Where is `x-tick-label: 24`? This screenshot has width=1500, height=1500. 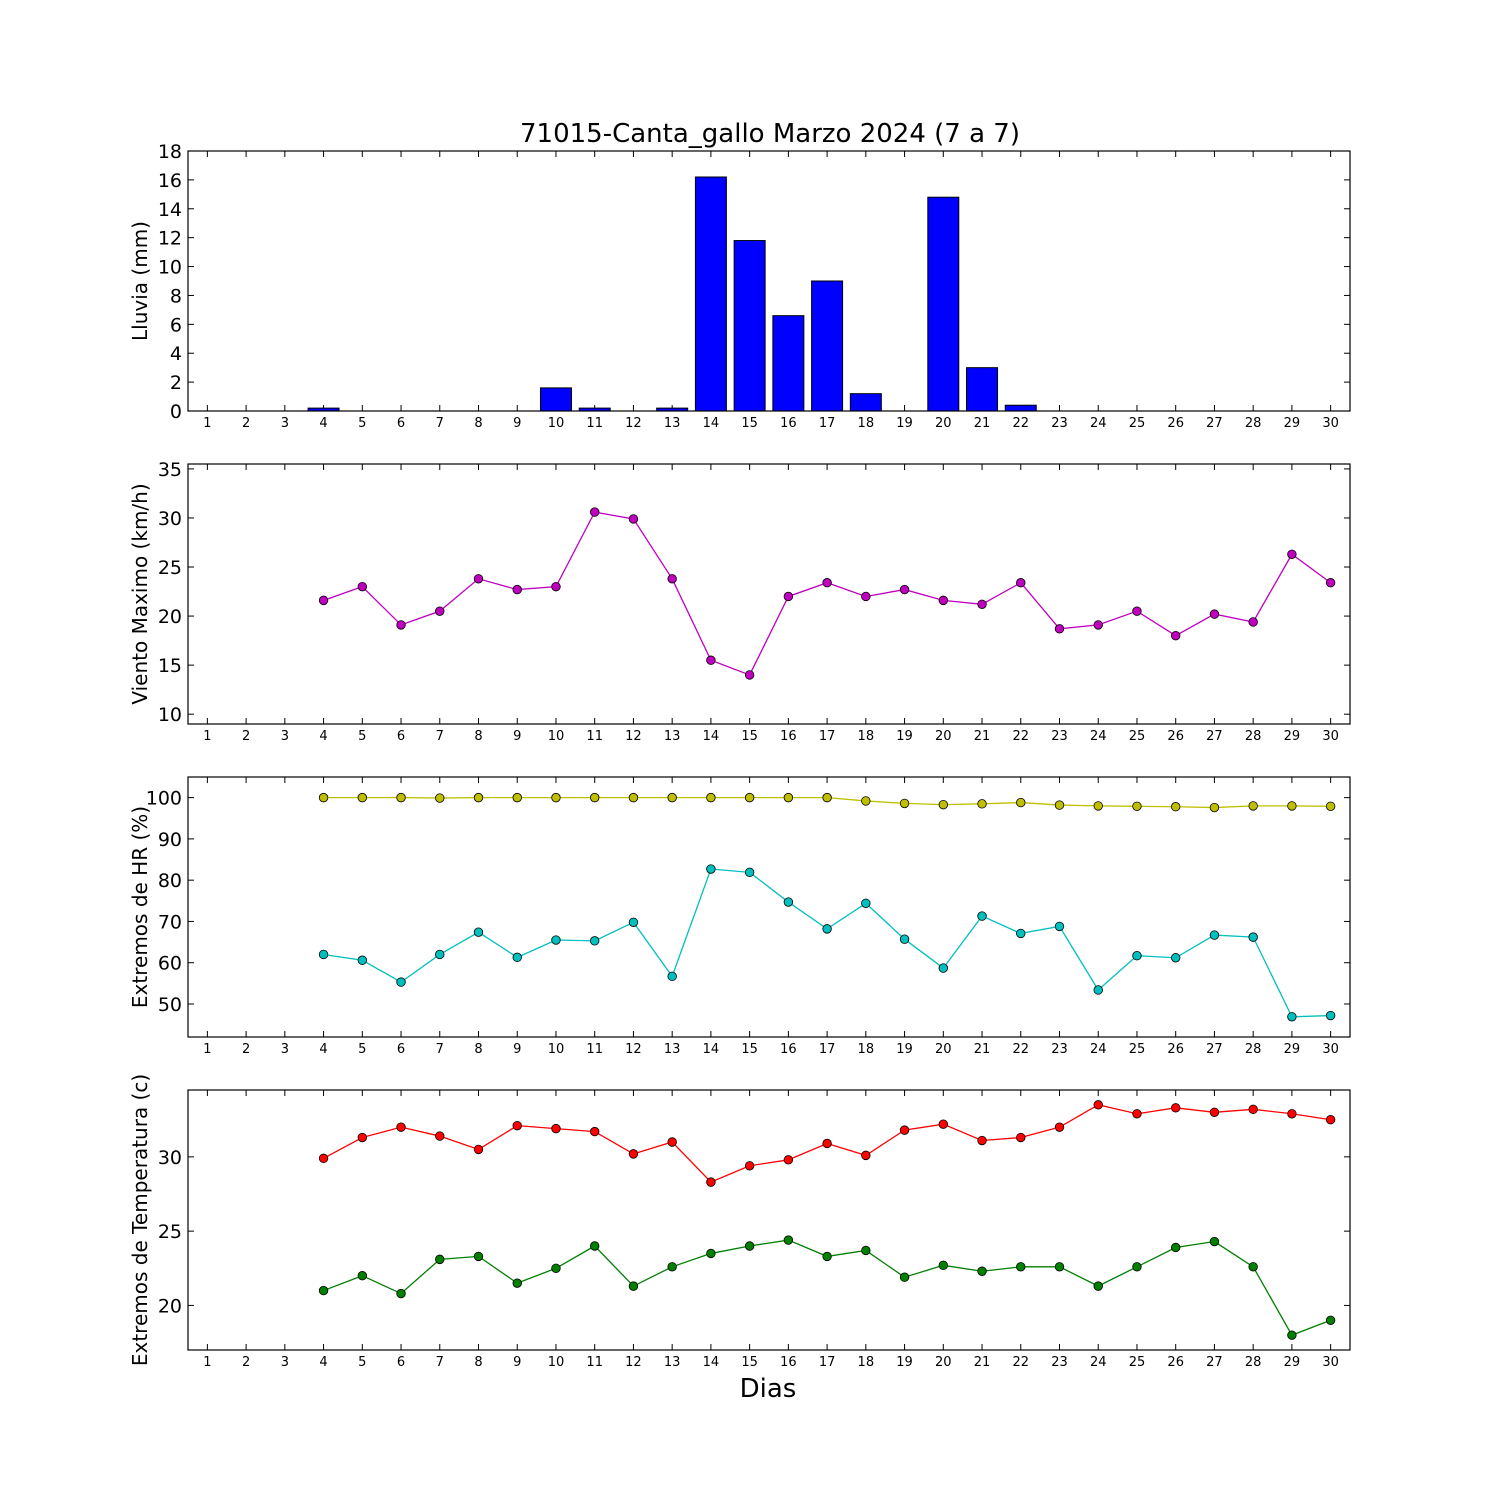 x-tick-label: 24 is located at coordinates (1098, 736).